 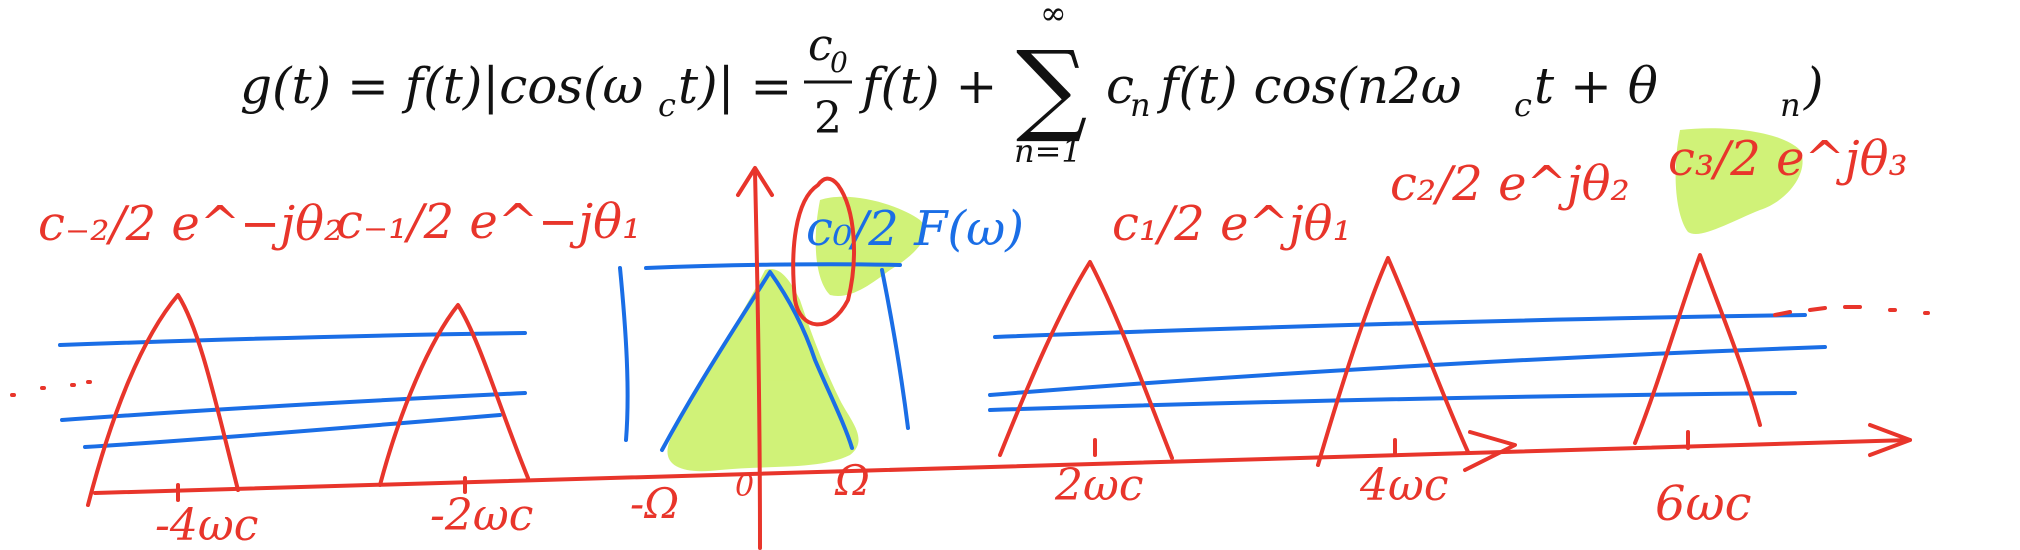 I want to click on eq-term2-sub: n, so click(x=1140, y=105).